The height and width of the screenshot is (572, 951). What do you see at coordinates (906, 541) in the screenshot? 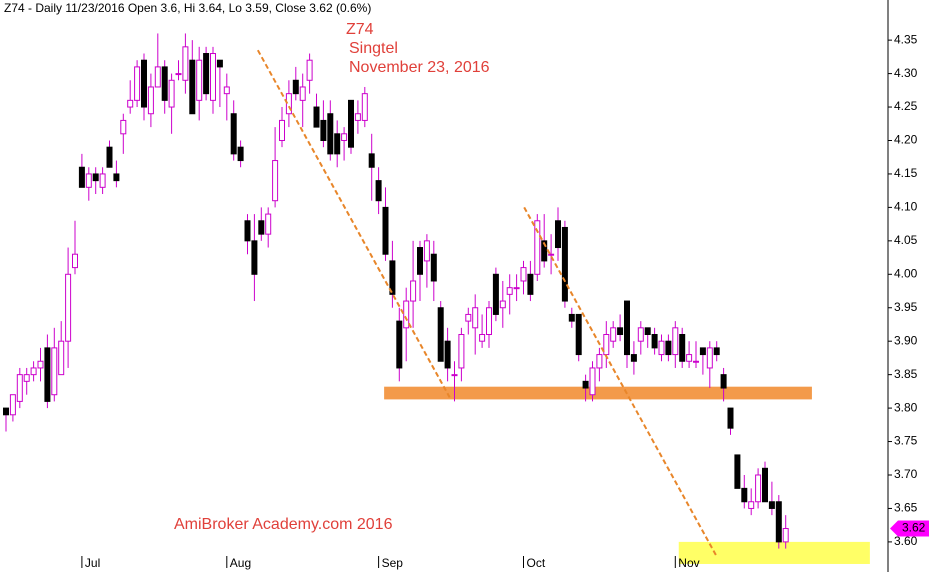
I see `y-tick-label: 3.60` at bounding box center [906, 541].